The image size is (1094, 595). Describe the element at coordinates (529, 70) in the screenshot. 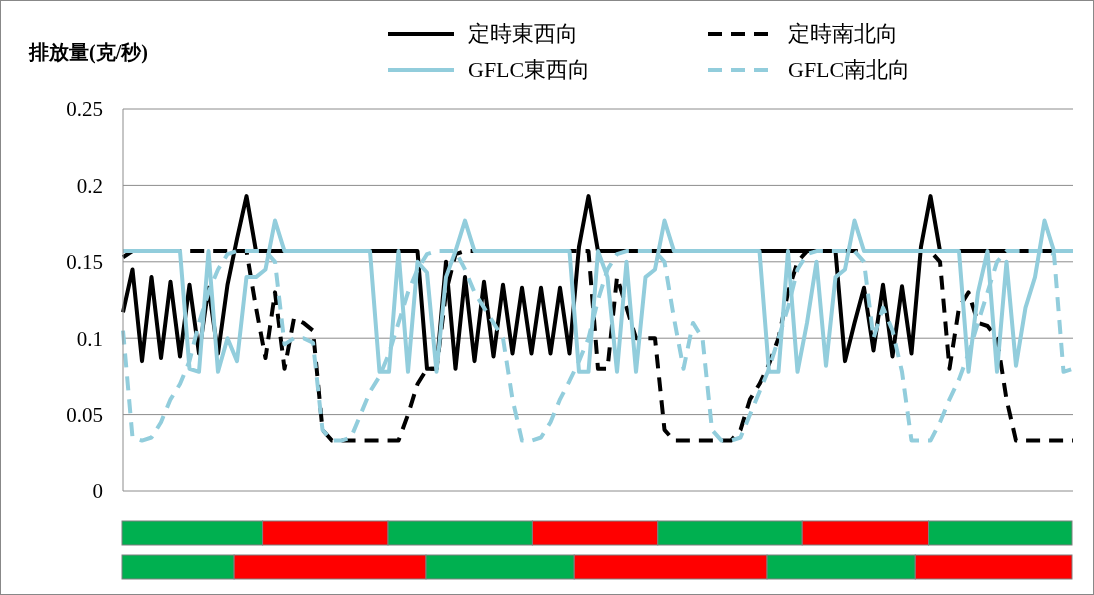

I see `legend-label: GFLC東西向` at that location.